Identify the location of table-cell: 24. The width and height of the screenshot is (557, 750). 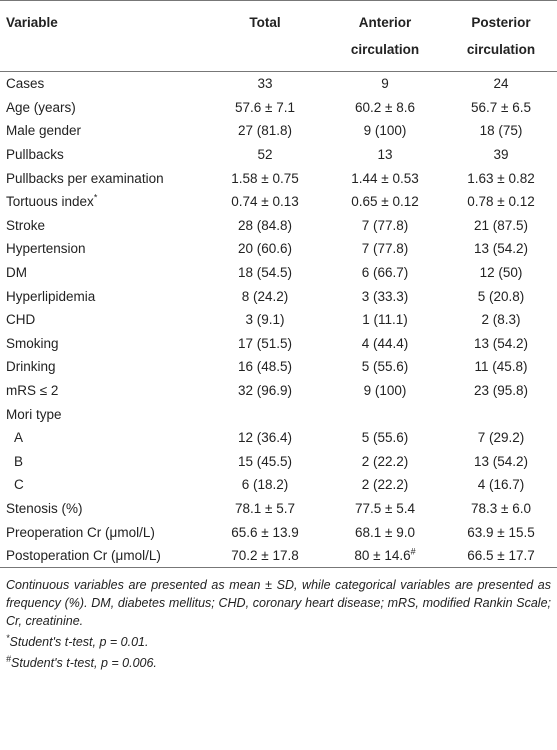
(501, 84).